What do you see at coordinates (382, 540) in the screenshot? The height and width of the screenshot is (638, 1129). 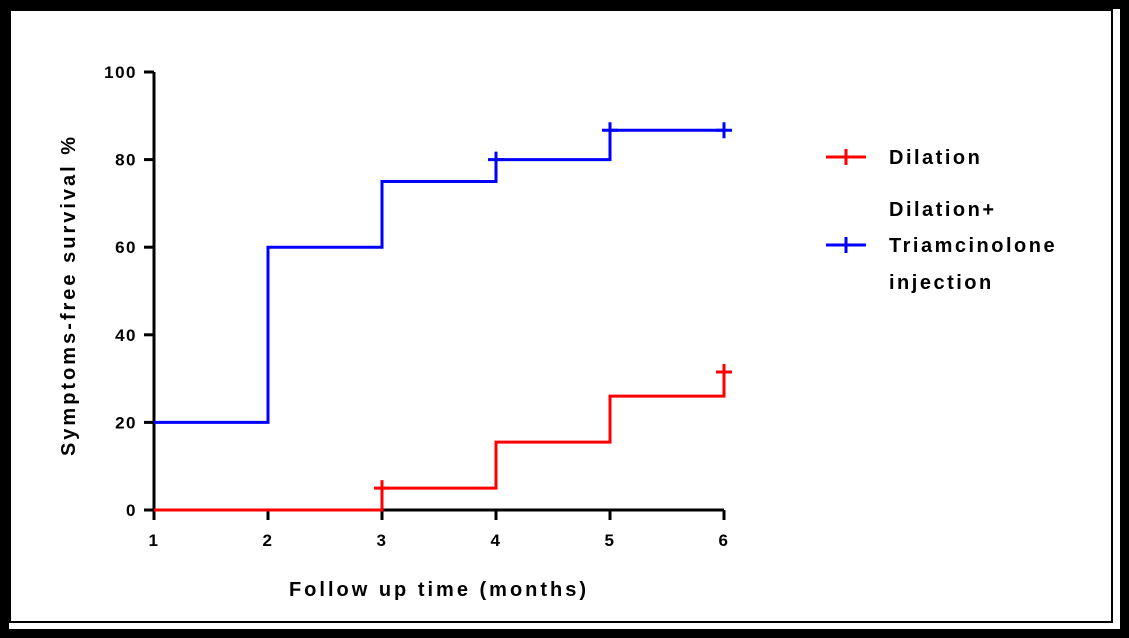 I see `x-tick-label: 3` at bounding box center [382, 540].